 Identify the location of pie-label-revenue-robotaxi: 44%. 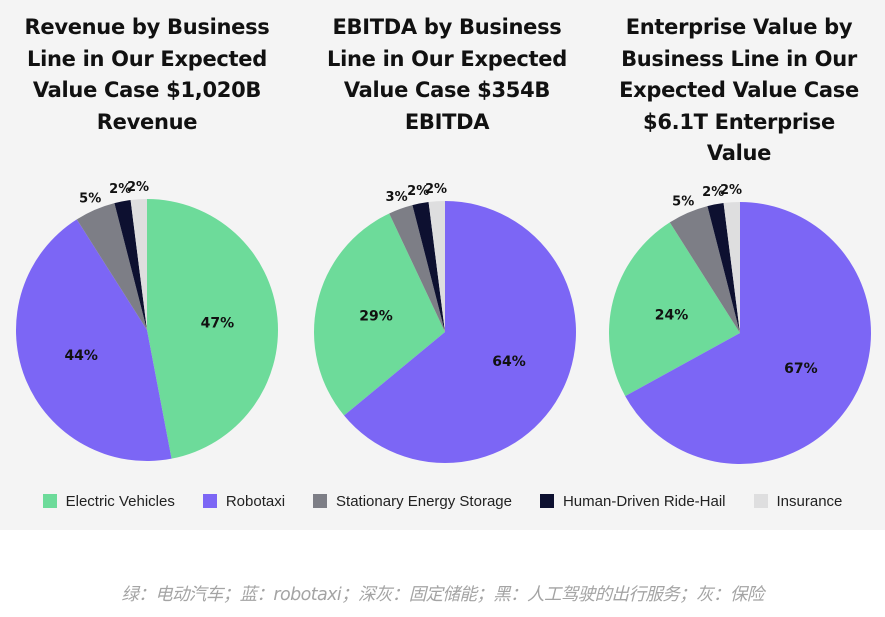
(81, 356).